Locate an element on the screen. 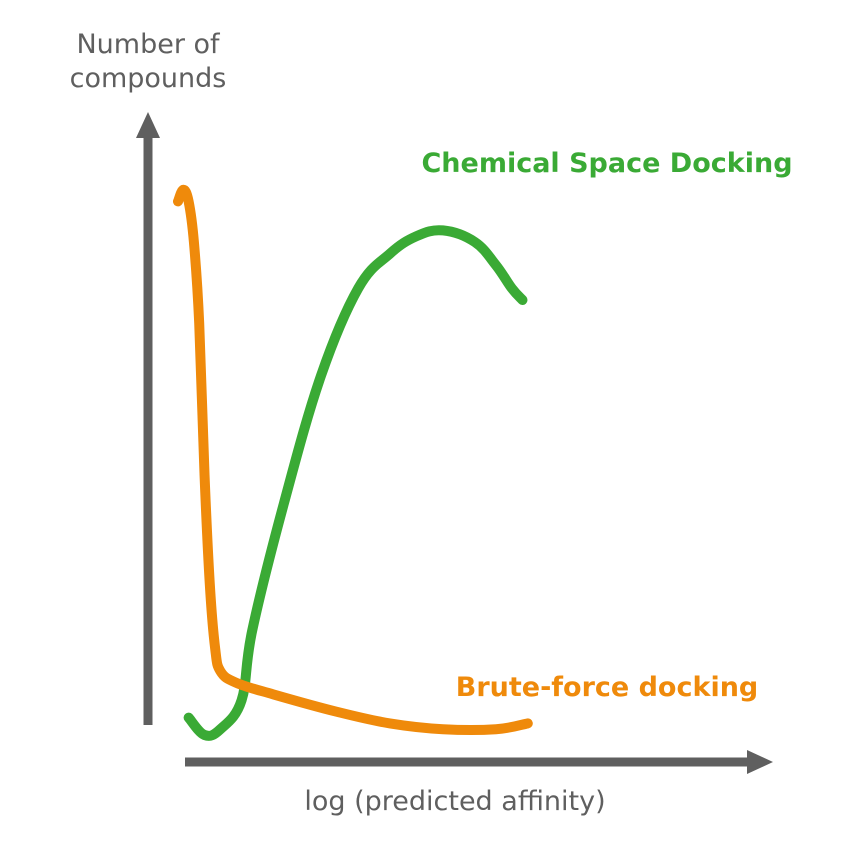 The height and width of the screenshot is (850, 844). series-label-chemical-space-docking: Chemical Space Docking is located at coordinates (606, 163).